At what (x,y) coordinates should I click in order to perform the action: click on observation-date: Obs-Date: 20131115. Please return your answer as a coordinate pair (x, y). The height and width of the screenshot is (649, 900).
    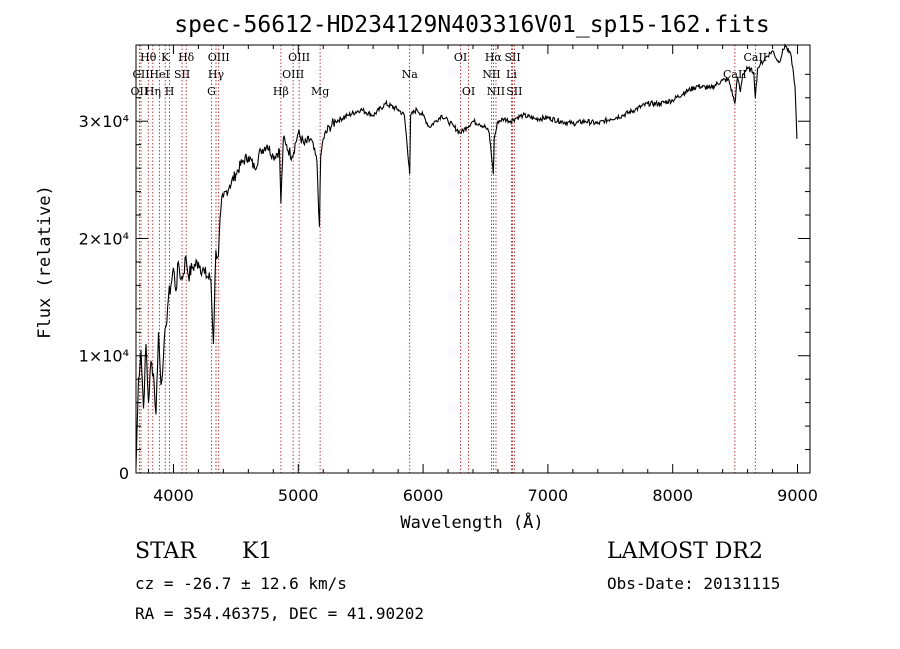
    Looking at the image, I should click on (694, 583).